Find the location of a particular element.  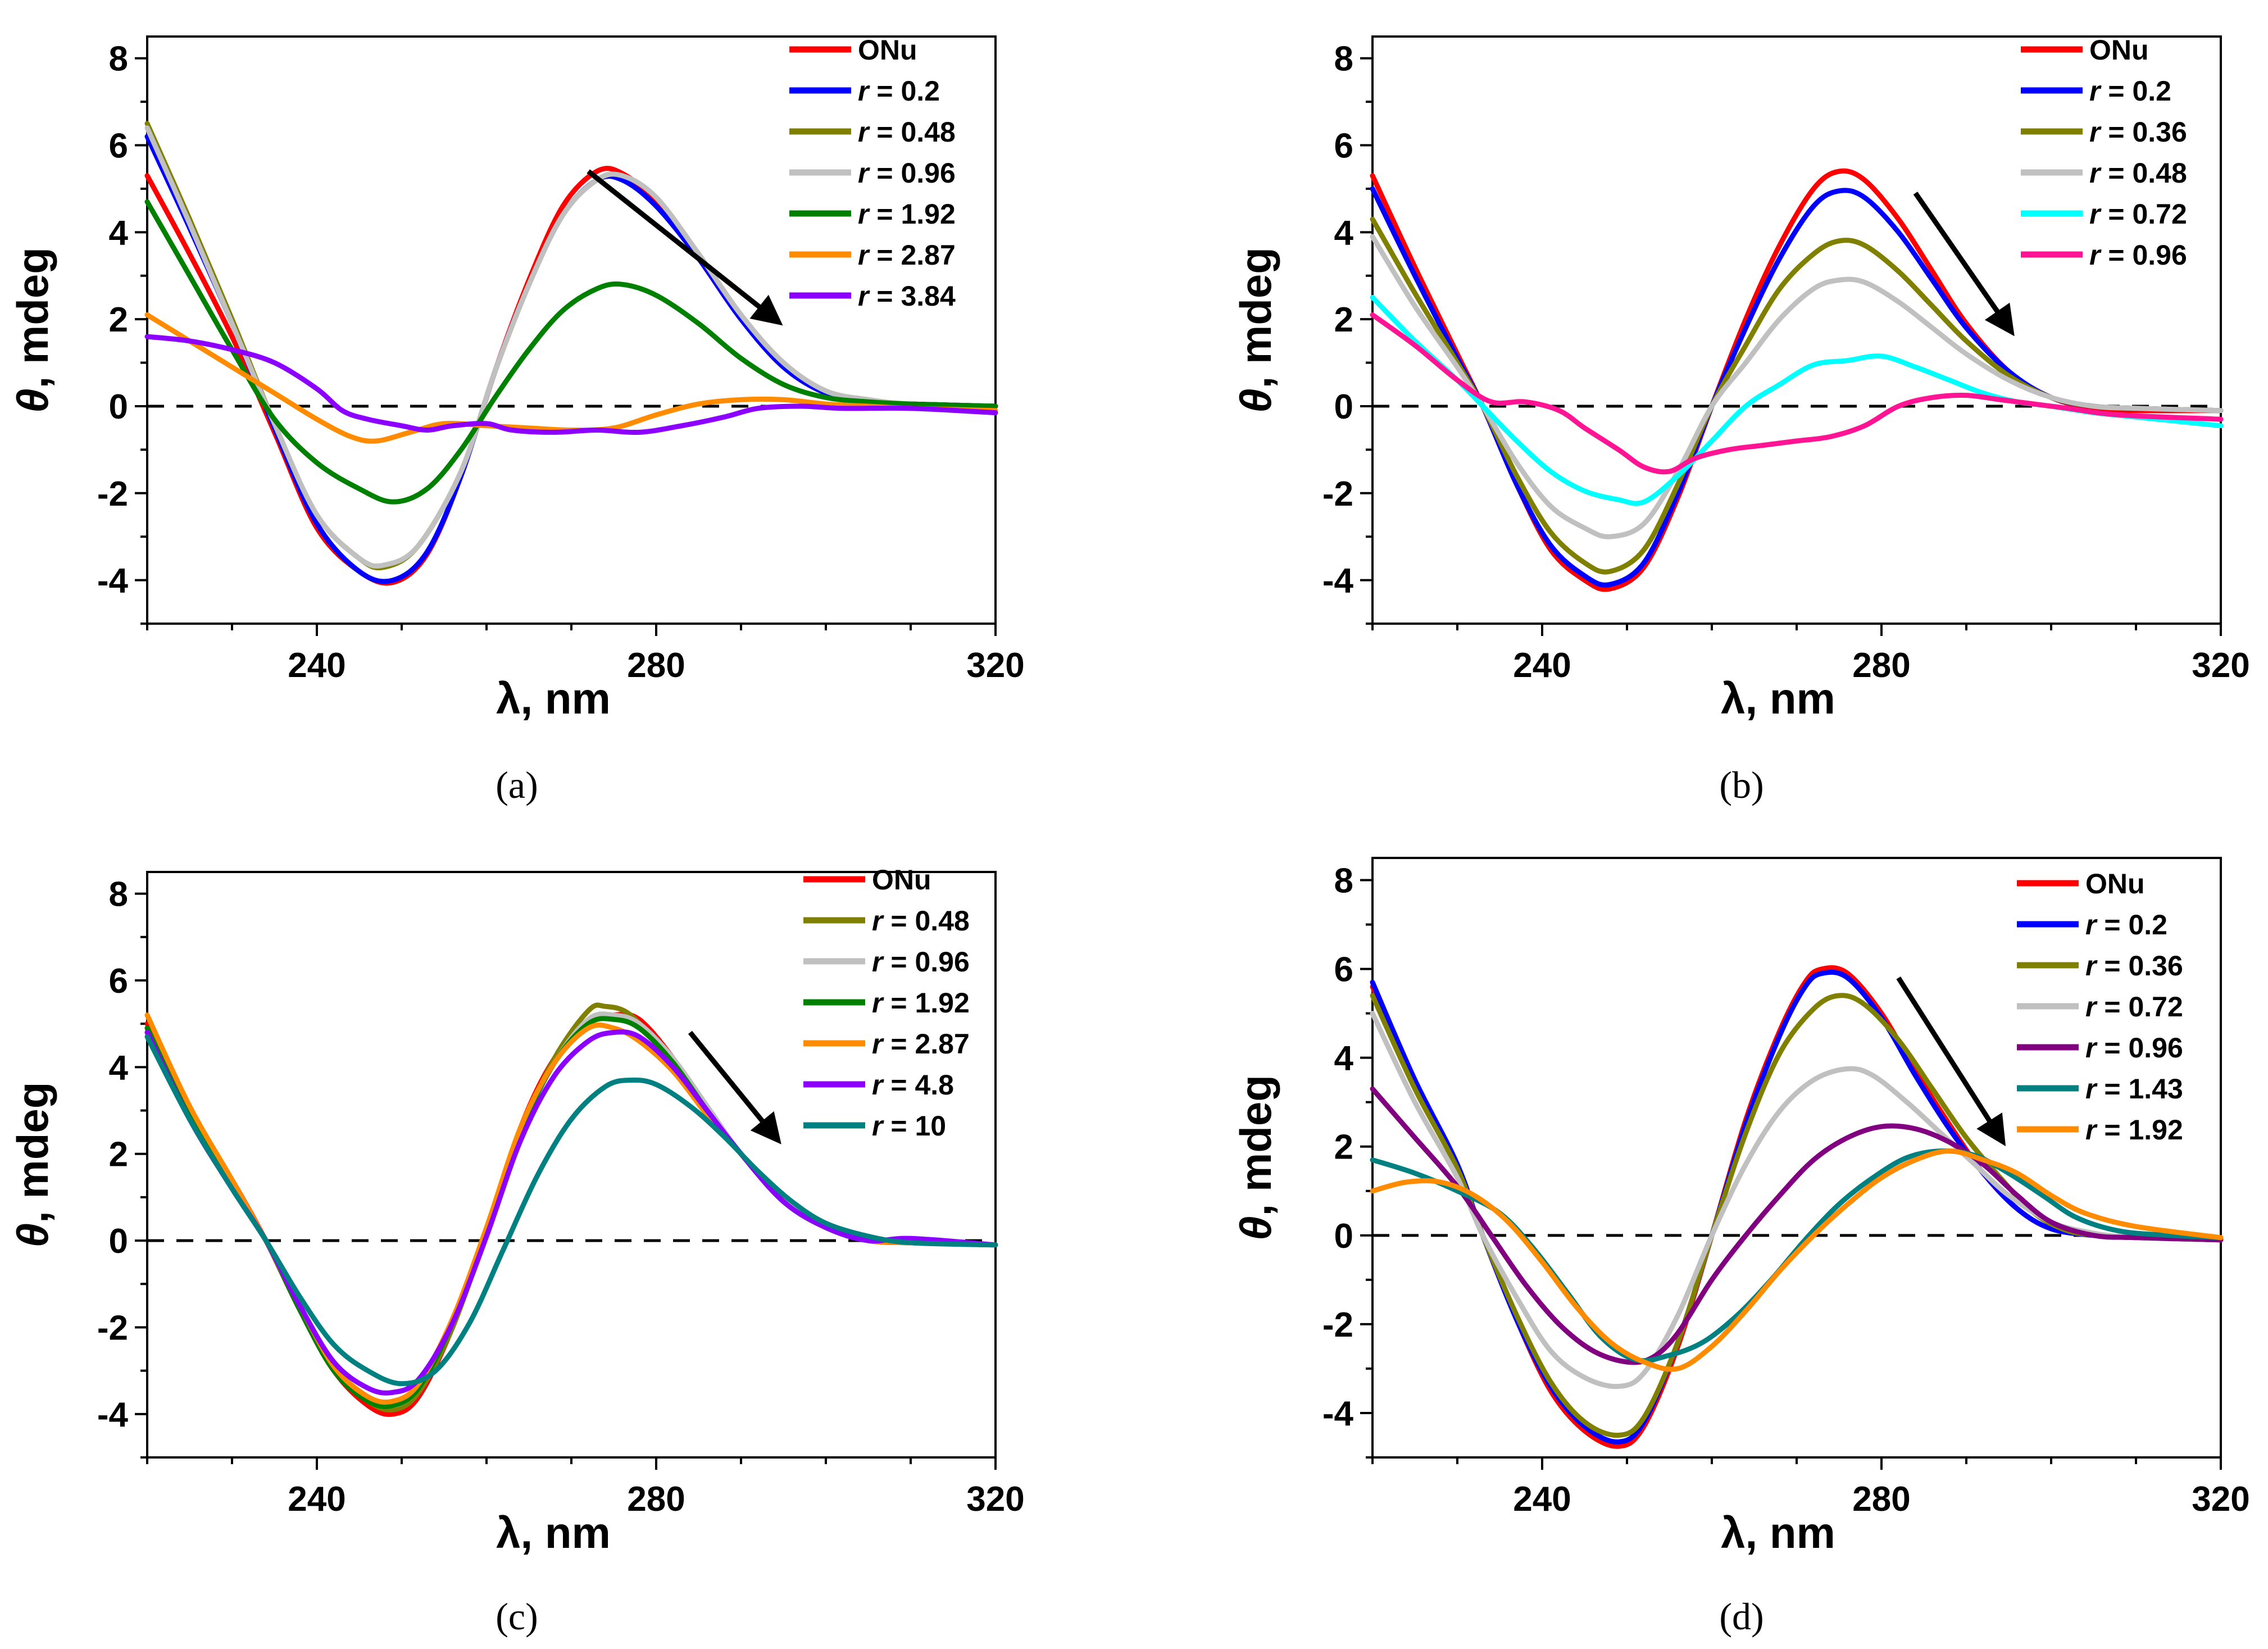

y-axis-ticks: -4 -2 0 2 4 6 8 is located at coordinates (122, 1167).